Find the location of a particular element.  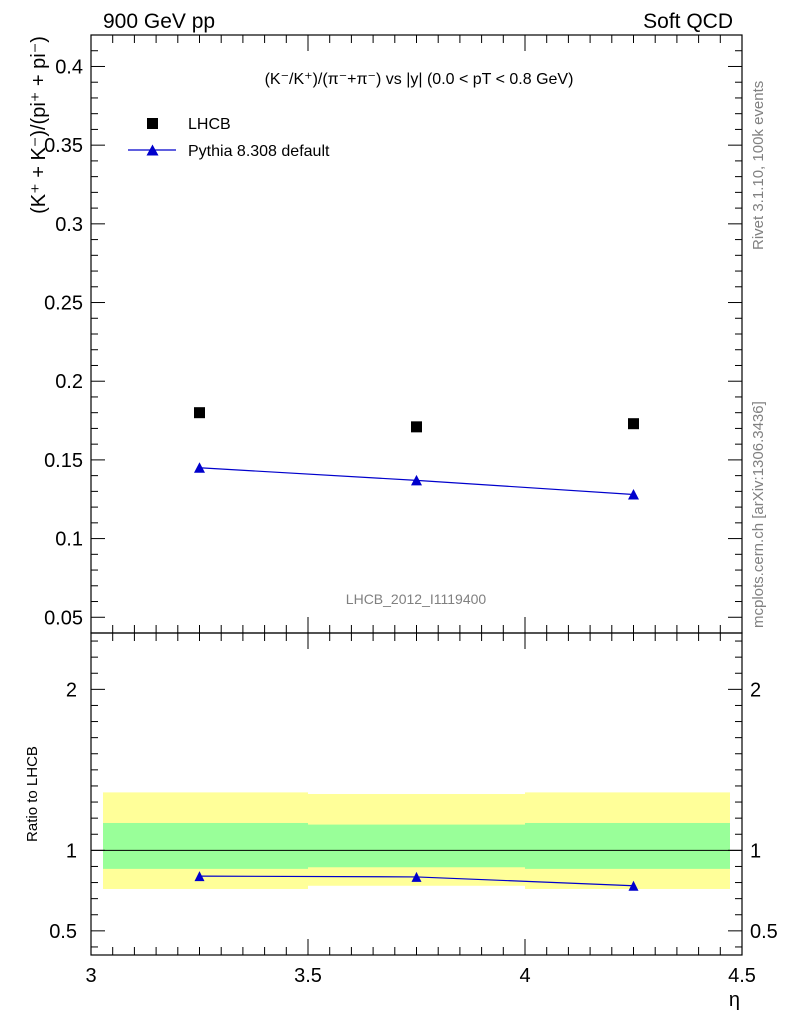

ratio-y-tick-label-left: 0.5 is located at coordinates (63, 932).